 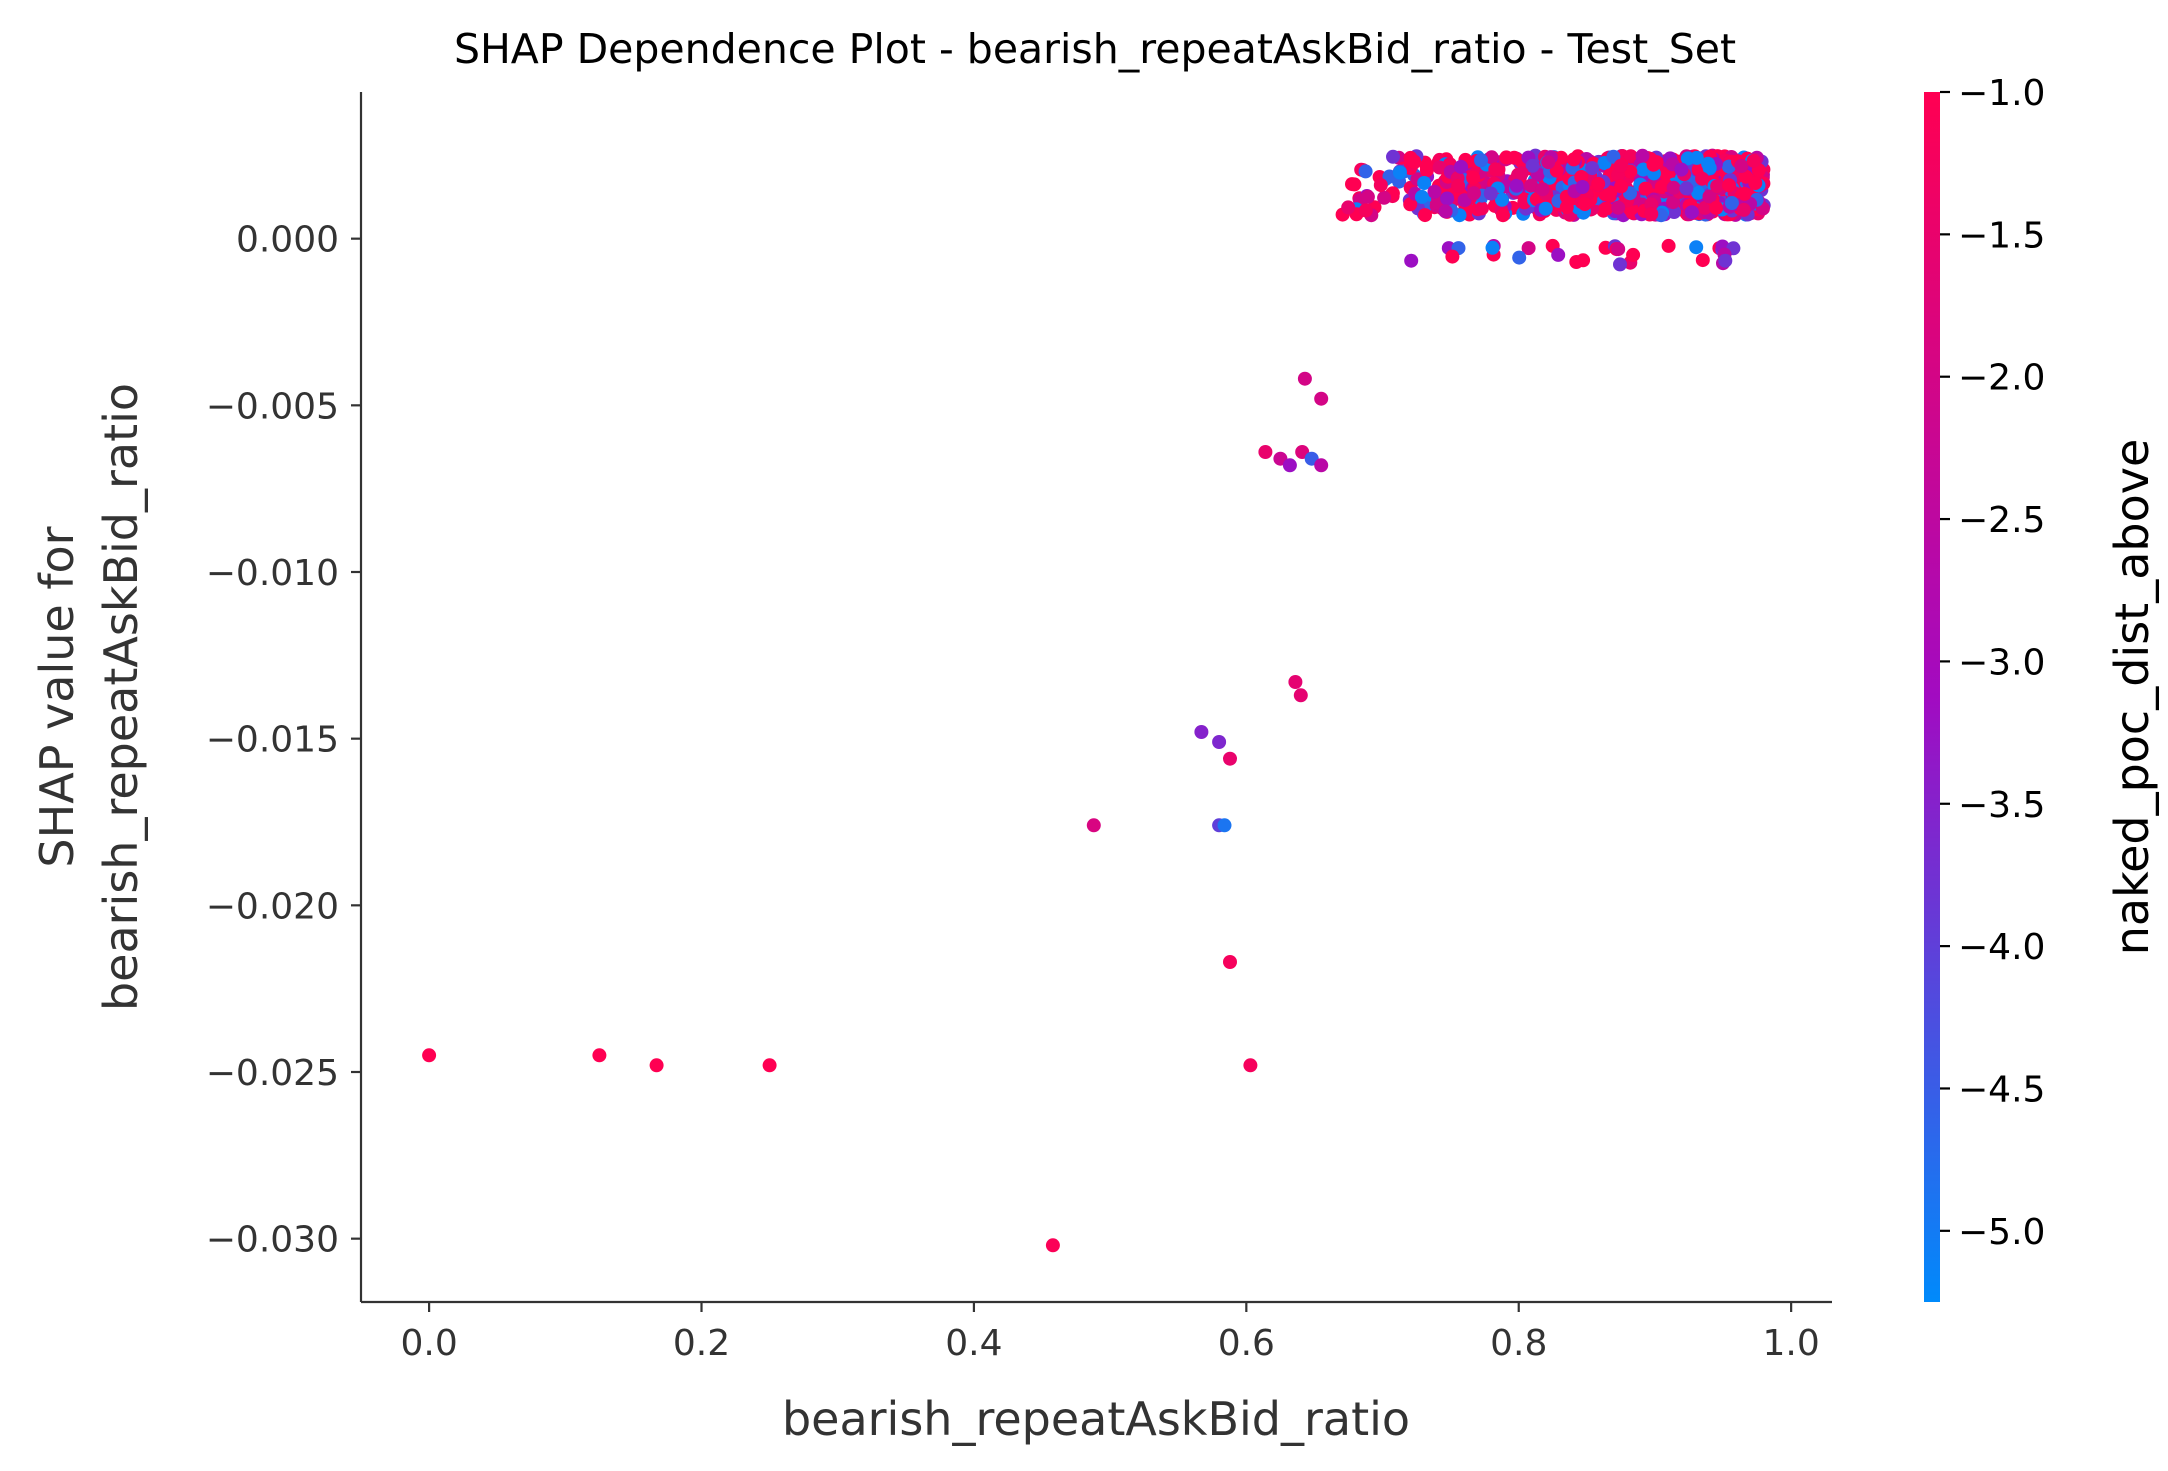 What do you see at coordinates (2001, 662) in the screenshot?
I see `colorbar-tick-label: −3.0` at bounding box center [2001, 662].